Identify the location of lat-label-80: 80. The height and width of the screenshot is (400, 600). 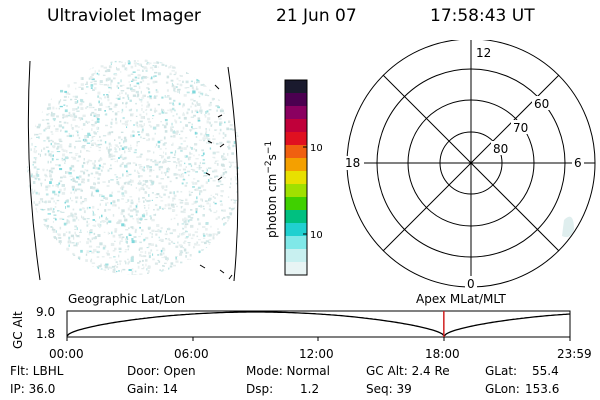
(500, 149).